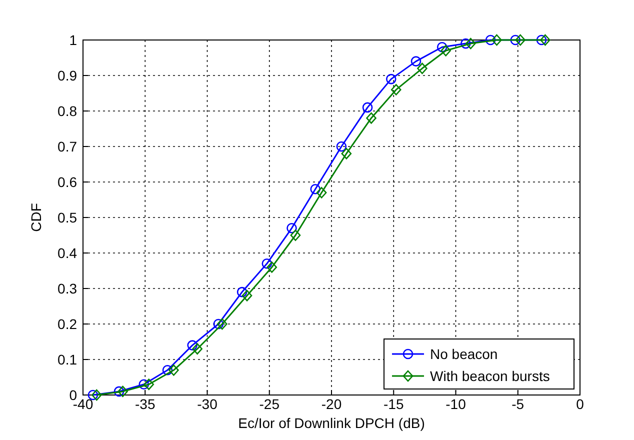 This screenshot has width=634, height=440. Describe the element at coordinates (73, 40) in the screenshot. I see `y-tick-label: 1` at that location.